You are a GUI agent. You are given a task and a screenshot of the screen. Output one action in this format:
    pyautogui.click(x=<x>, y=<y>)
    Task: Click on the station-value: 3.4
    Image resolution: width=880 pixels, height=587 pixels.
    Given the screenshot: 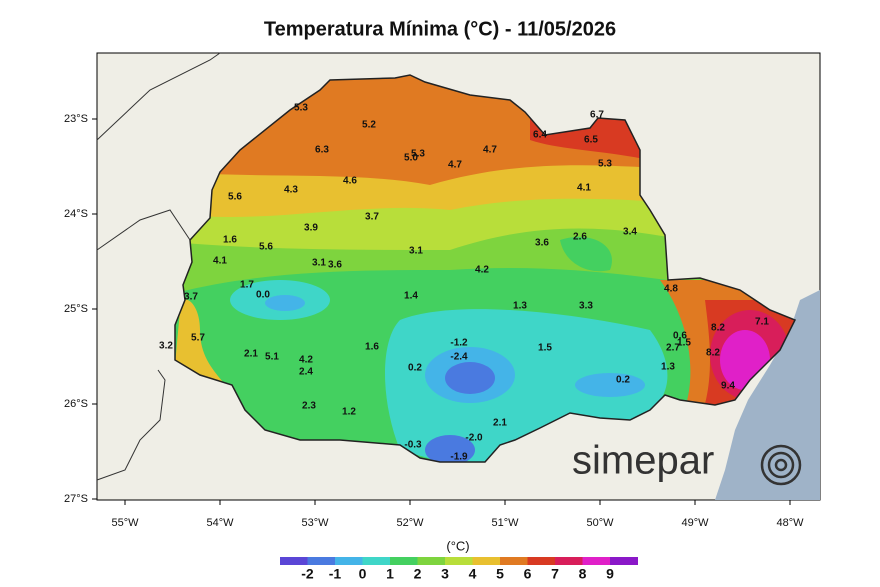 What is the action you would take?
    pyautogui.click(x=630, y=232)
    